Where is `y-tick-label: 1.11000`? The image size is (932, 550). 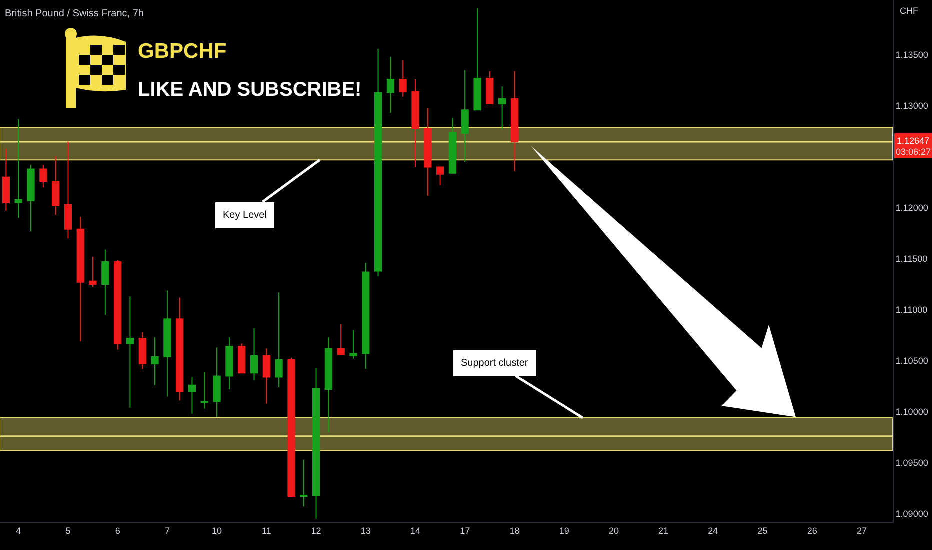 y-tick-label: 1.11000 is located at coordinates (912, 310).